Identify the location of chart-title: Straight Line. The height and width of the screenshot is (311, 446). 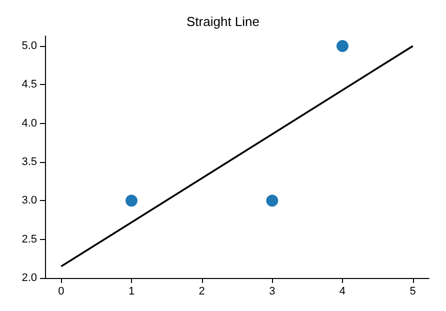
(223, 21).